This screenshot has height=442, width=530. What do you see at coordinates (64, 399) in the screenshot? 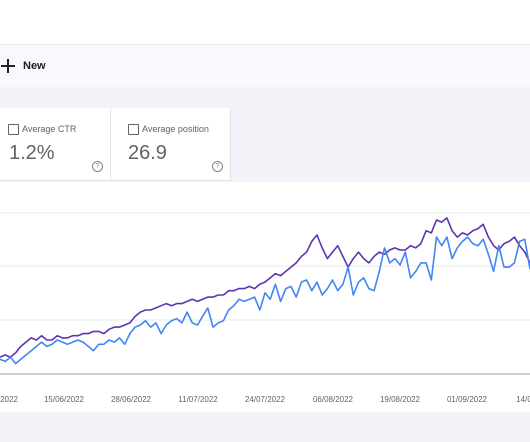
I see `x-tick-label: 15/06/2022` at bounding box center [64, 399].